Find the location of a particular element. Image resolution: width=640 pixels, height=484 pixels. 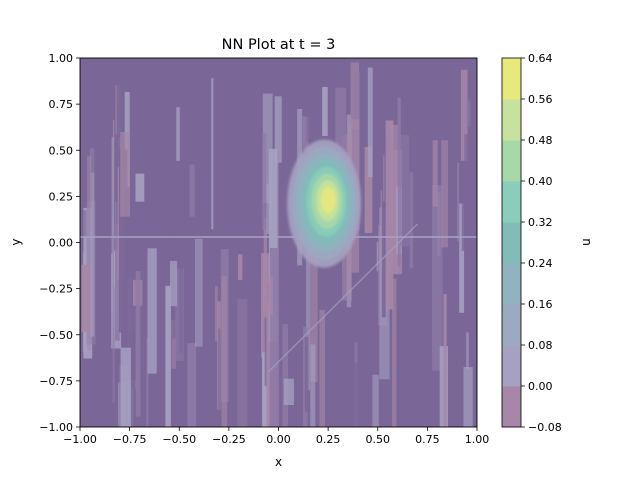

y-tick-label: −1.00 is located at coordinates (56, 427).